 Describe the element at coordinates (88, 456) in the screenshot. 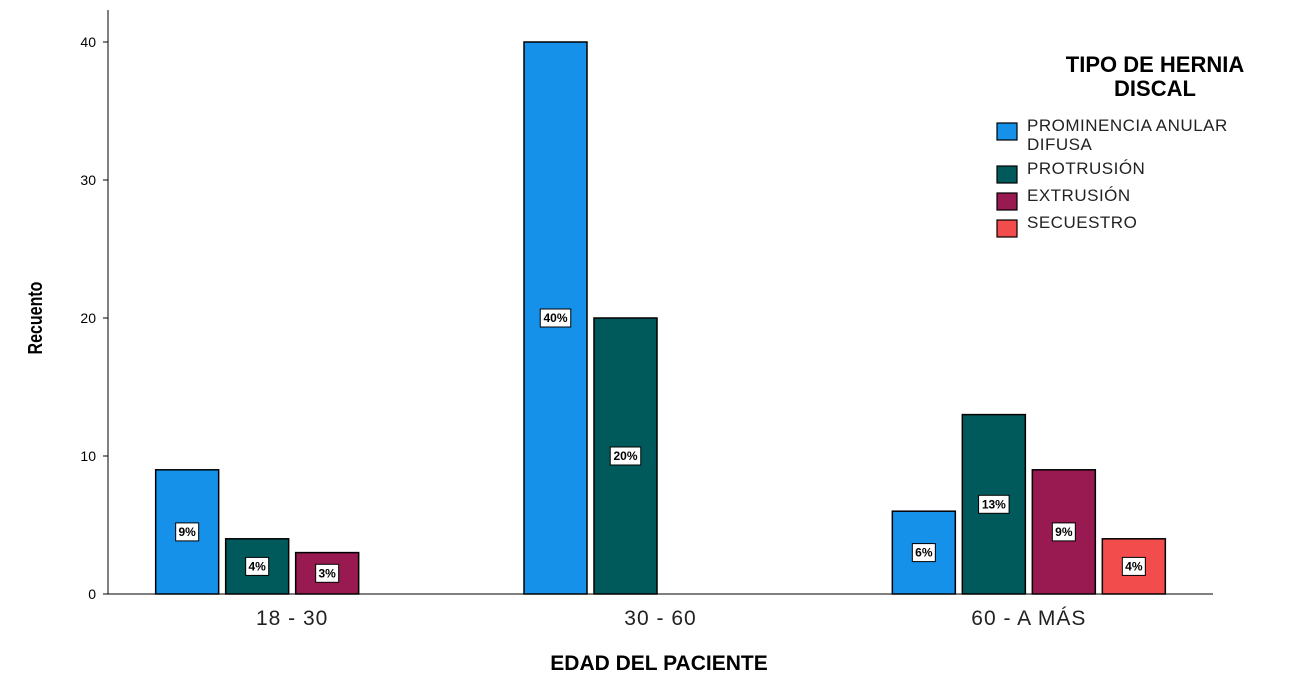

I see `y-tick-label: 10` at that location.